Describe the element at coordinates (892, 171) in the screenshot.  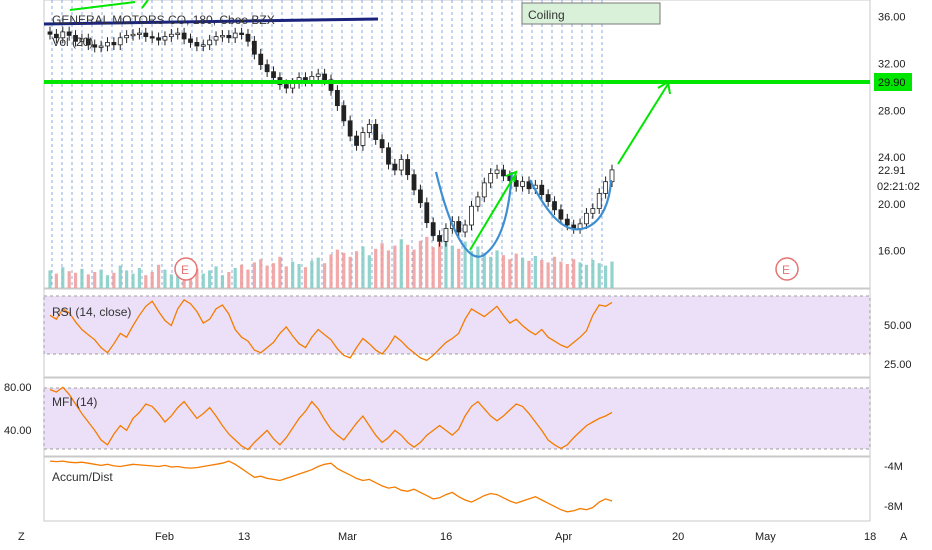
I see `last-price-label: 22.91` at that location.